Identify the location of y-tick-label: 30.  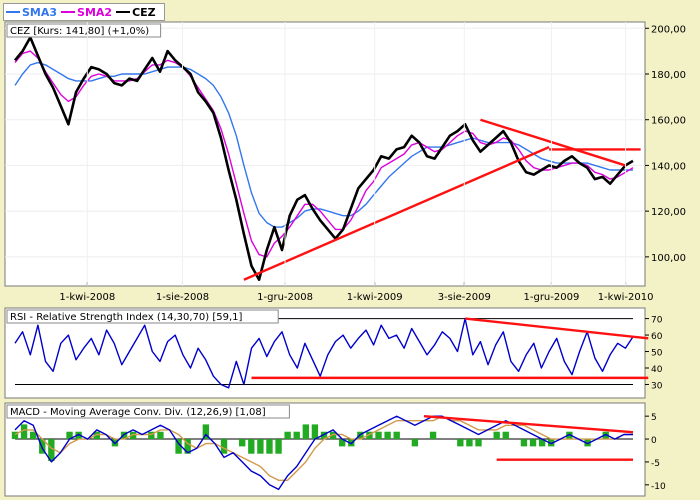
(657, 386).